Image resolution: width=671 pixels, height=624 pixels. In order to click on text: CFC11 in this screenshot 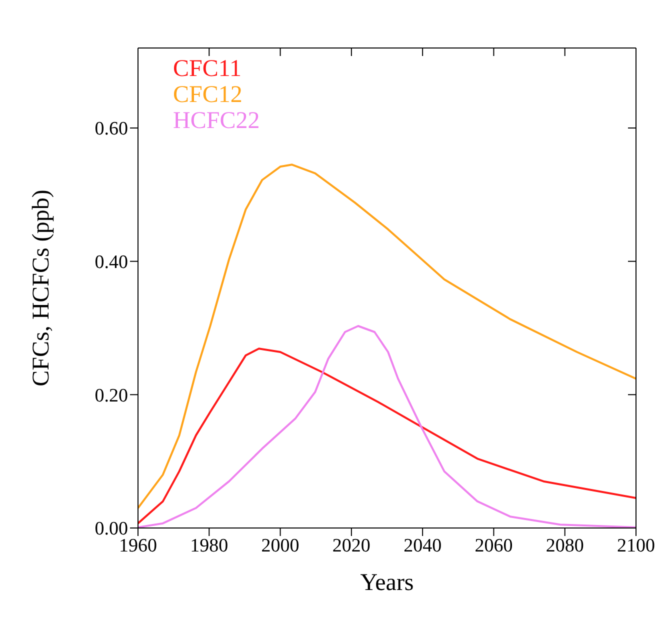, I will do `click(207, 69)`.